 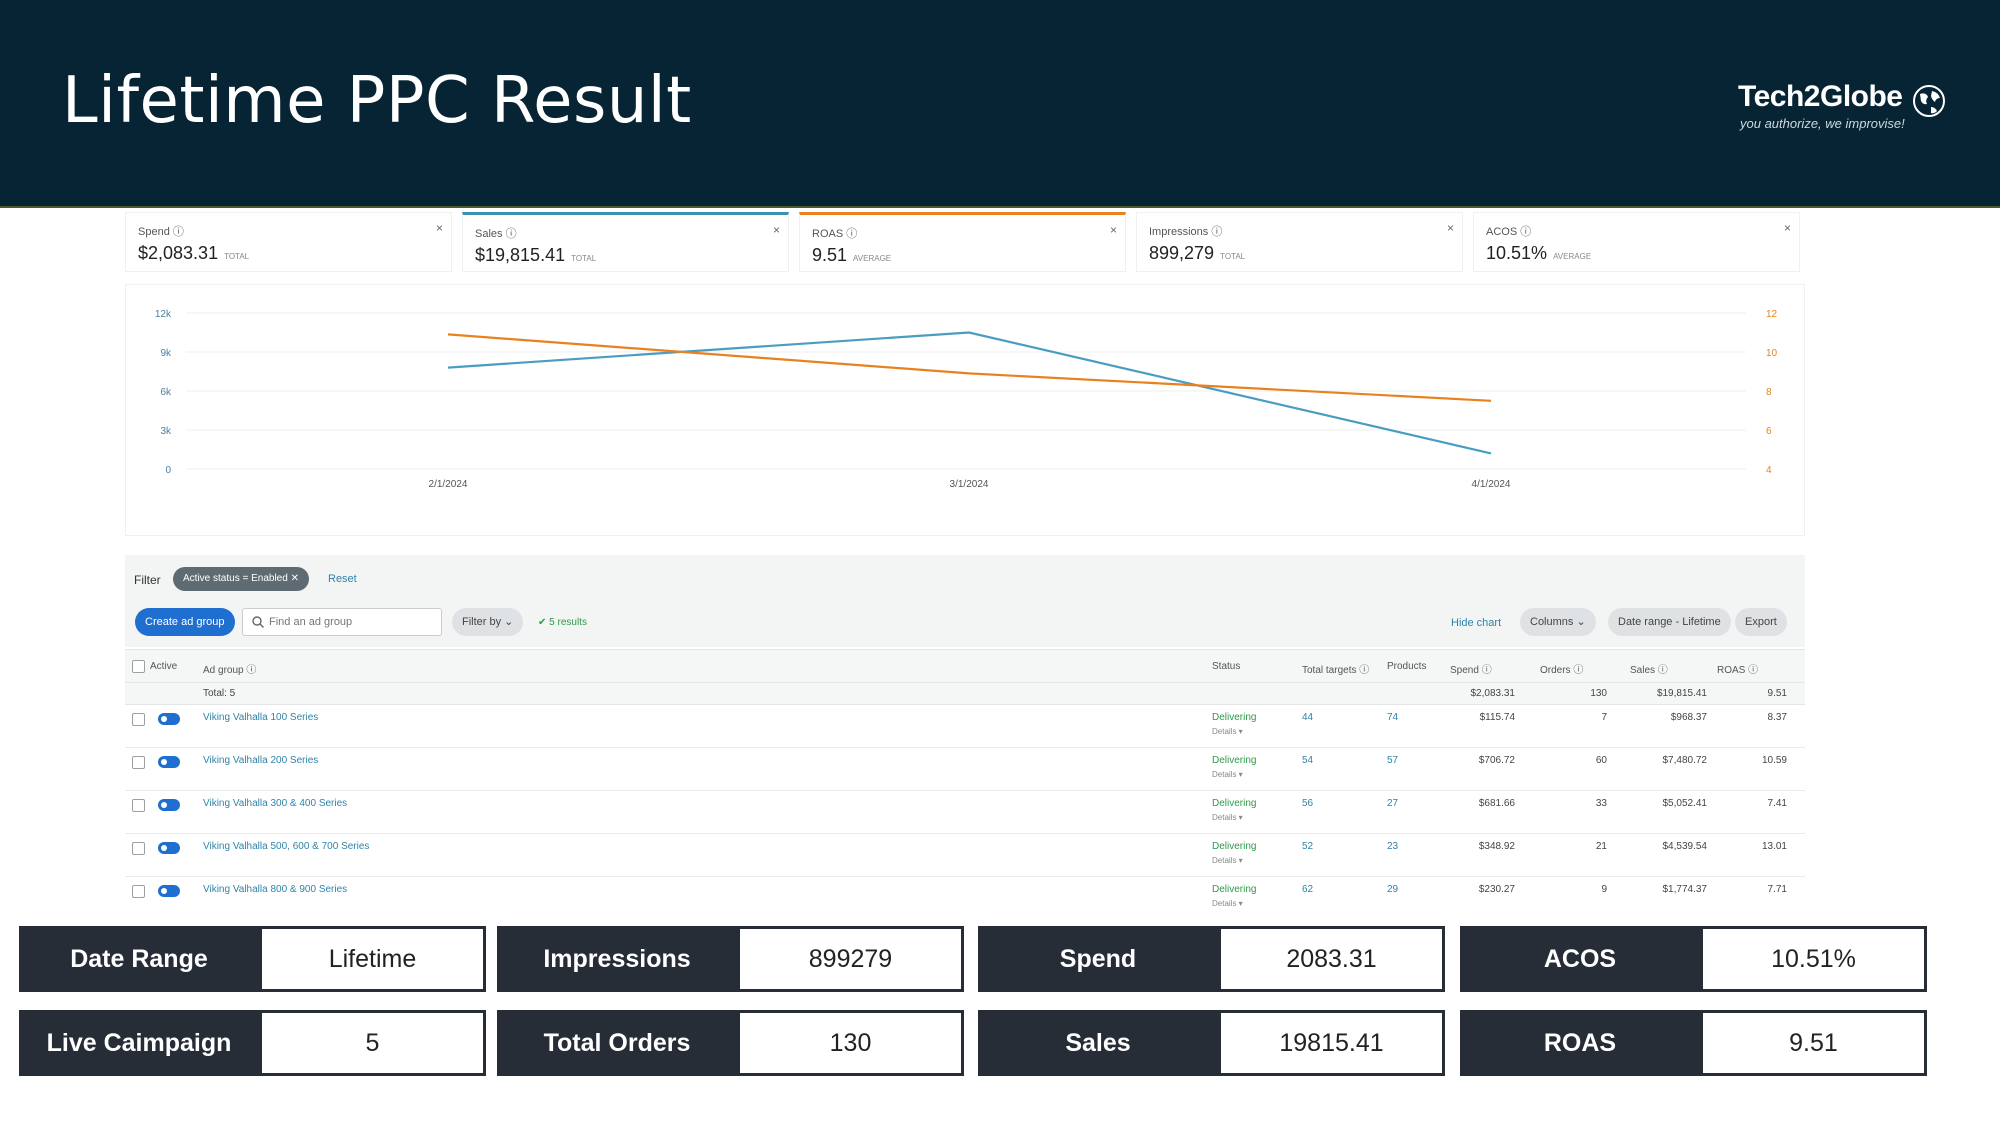 What do you see at coordinates (1496, 760) in the screenshot?
I see `spend-cell: $706.72` at bounding box center [1496, 760].